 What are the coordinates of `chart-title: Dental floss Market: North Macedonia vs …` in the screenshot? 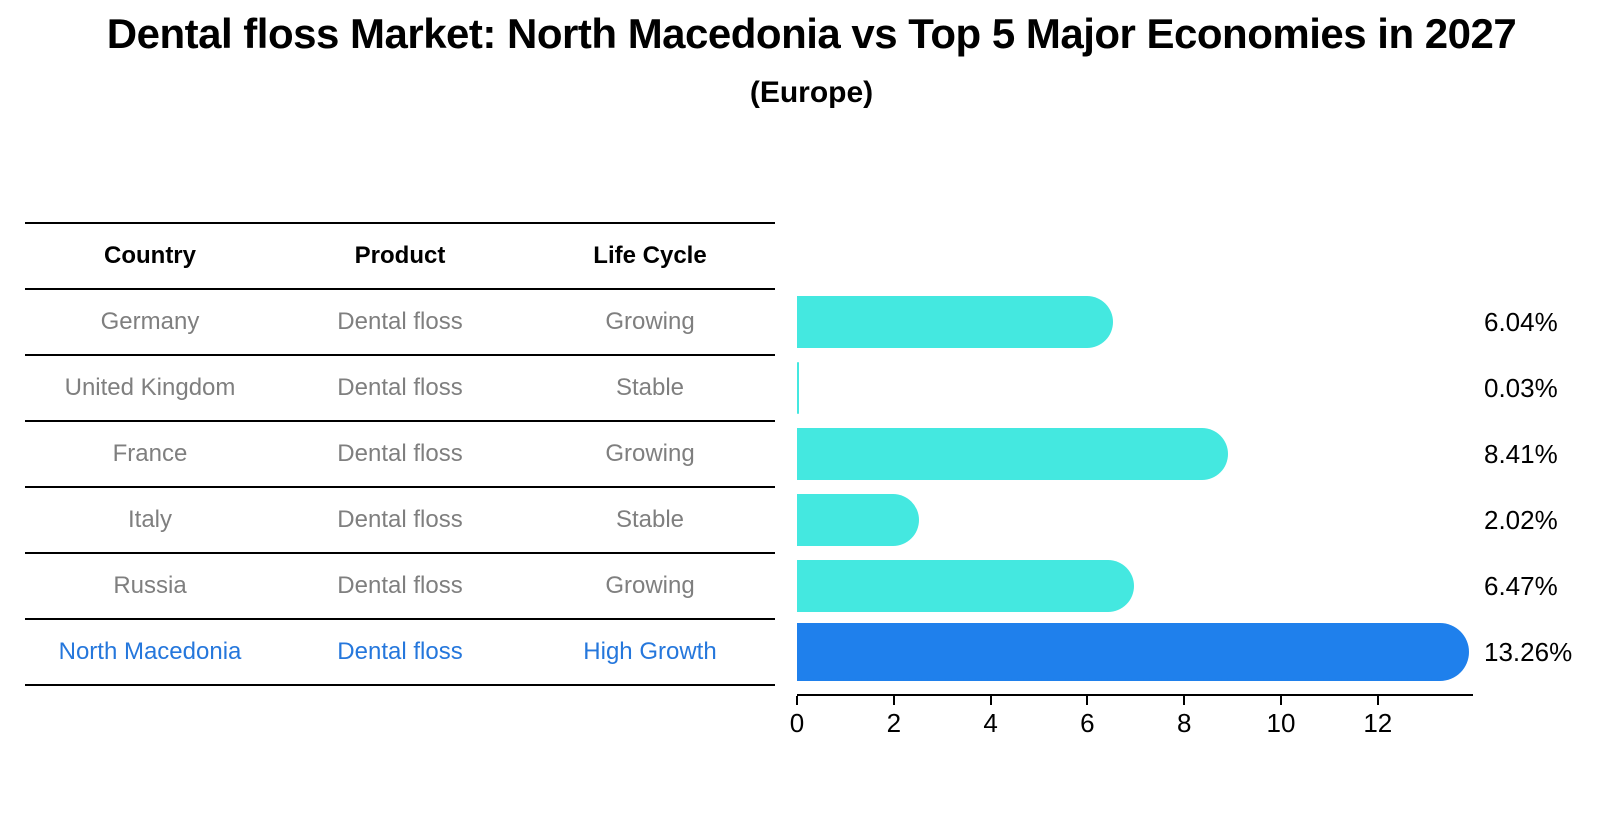 It's located at (811, 33).